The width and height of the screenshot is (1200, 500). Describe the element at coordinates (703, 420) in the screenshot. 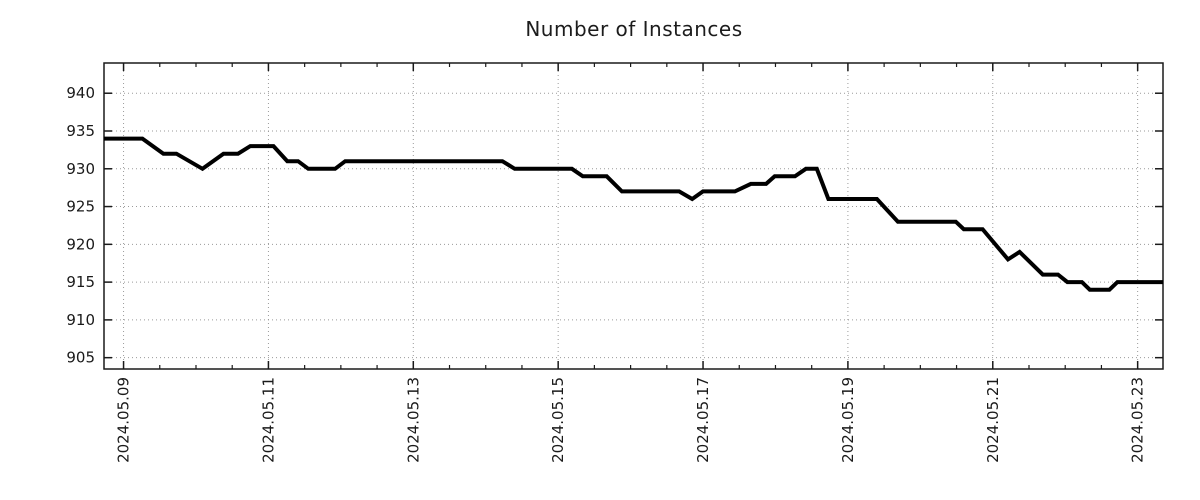

I see `x-tick-label: 2024.05.17` at that location.